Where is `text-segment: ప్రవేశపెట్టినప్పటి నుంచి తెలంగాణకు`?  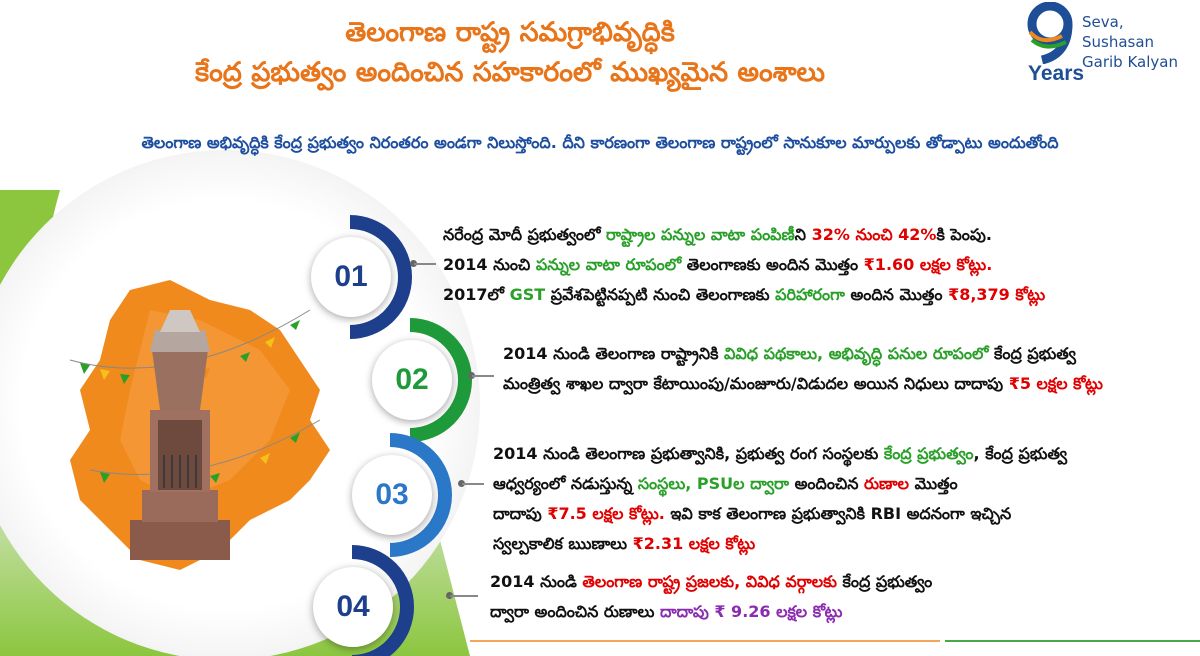 text-segment: ప్రవేశపెట్టినప్పటి నుంచి తెలంగాణకు is located at coordinates (660, 294).